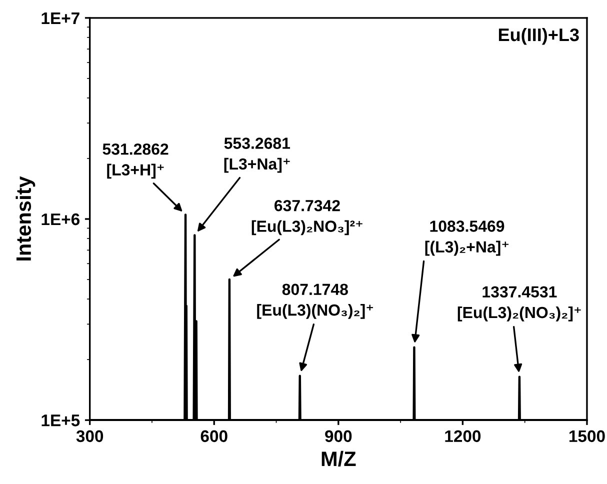 This screenshot has width=607, height=484. I want to click on x-axis-title: M/Z, so click(339, 458).